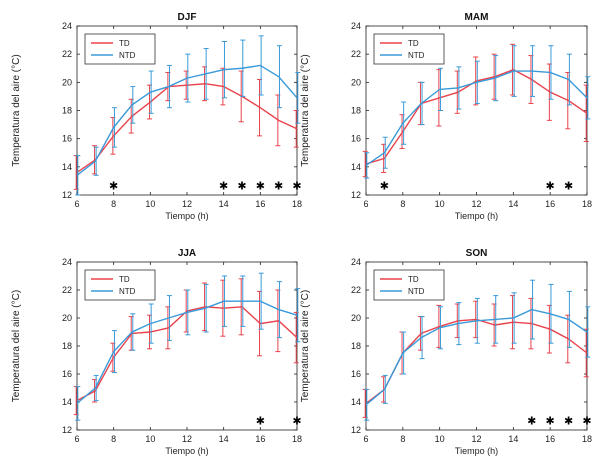  Describe the element at coordinates (477, 17) in the screenshot. I see `chart-title: MAM` at that location.